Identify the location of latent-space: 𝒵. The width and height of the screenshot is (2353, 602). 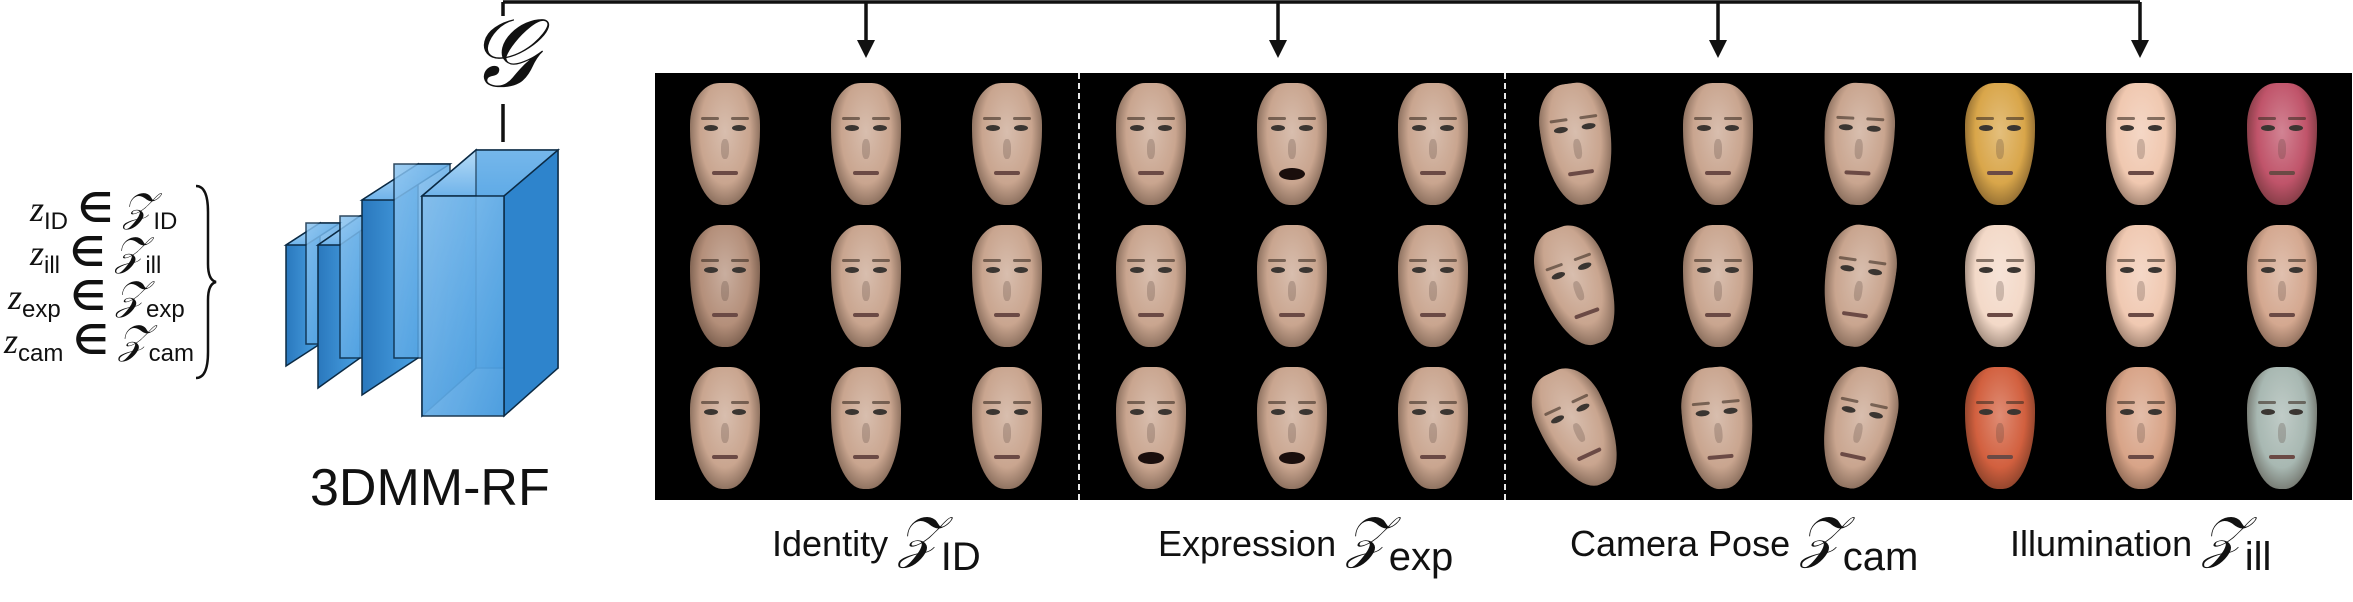
(131, 295).